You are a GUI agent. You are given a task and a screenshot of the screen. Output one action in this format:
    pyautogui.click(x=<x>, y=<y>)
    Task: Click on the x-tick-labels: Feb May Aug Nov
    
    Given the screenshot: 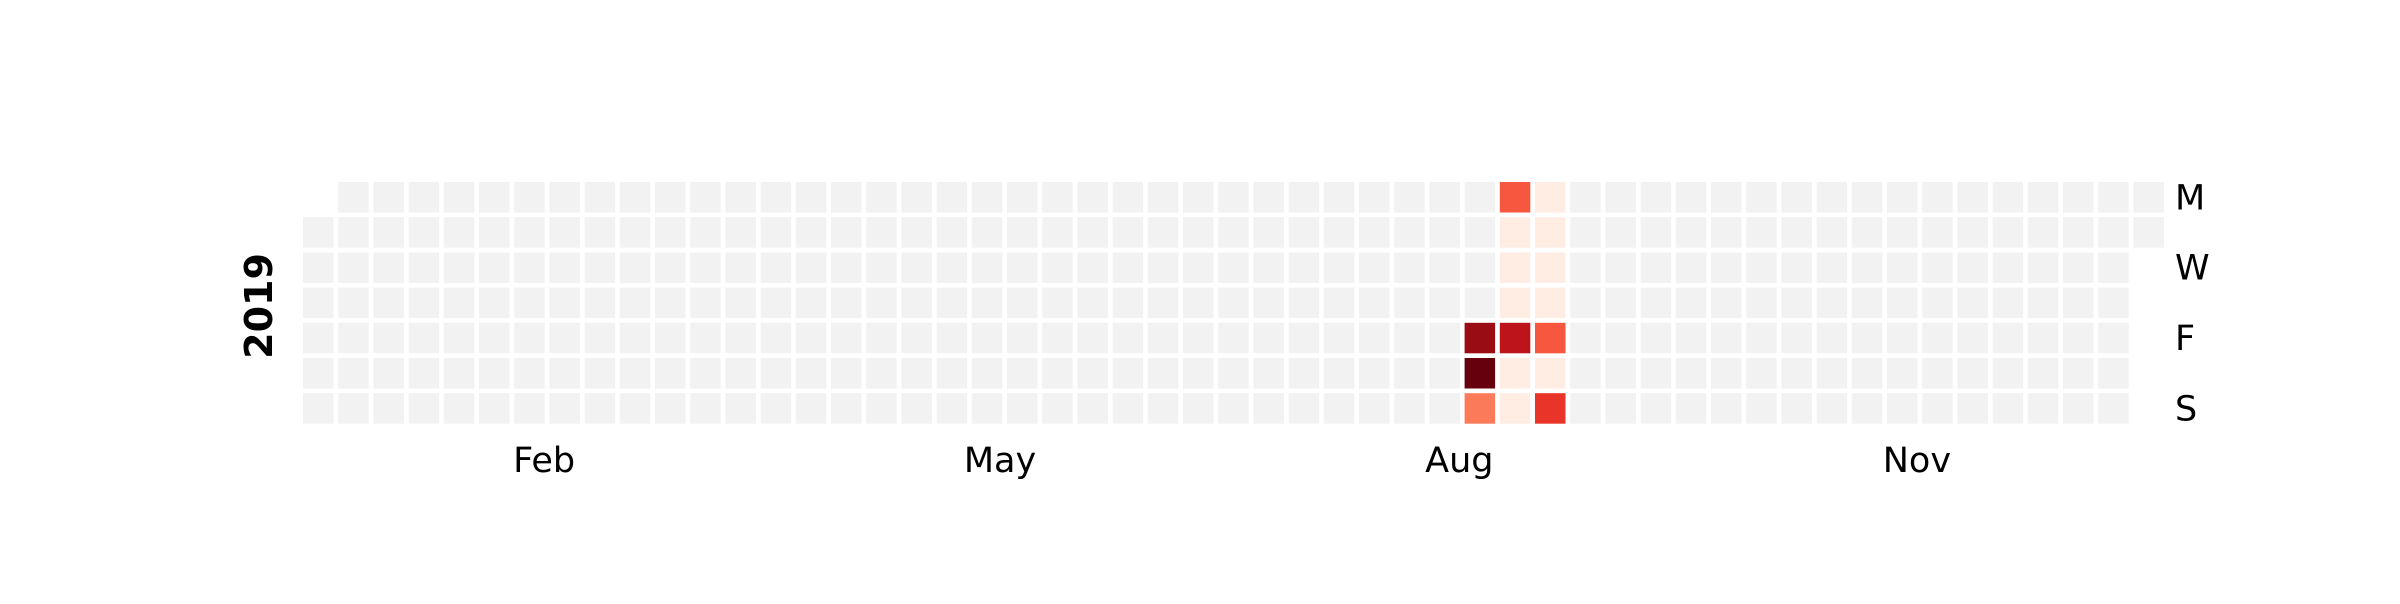 What is the action you would take?
    pyautogui.click(x=1232, y=461)
    